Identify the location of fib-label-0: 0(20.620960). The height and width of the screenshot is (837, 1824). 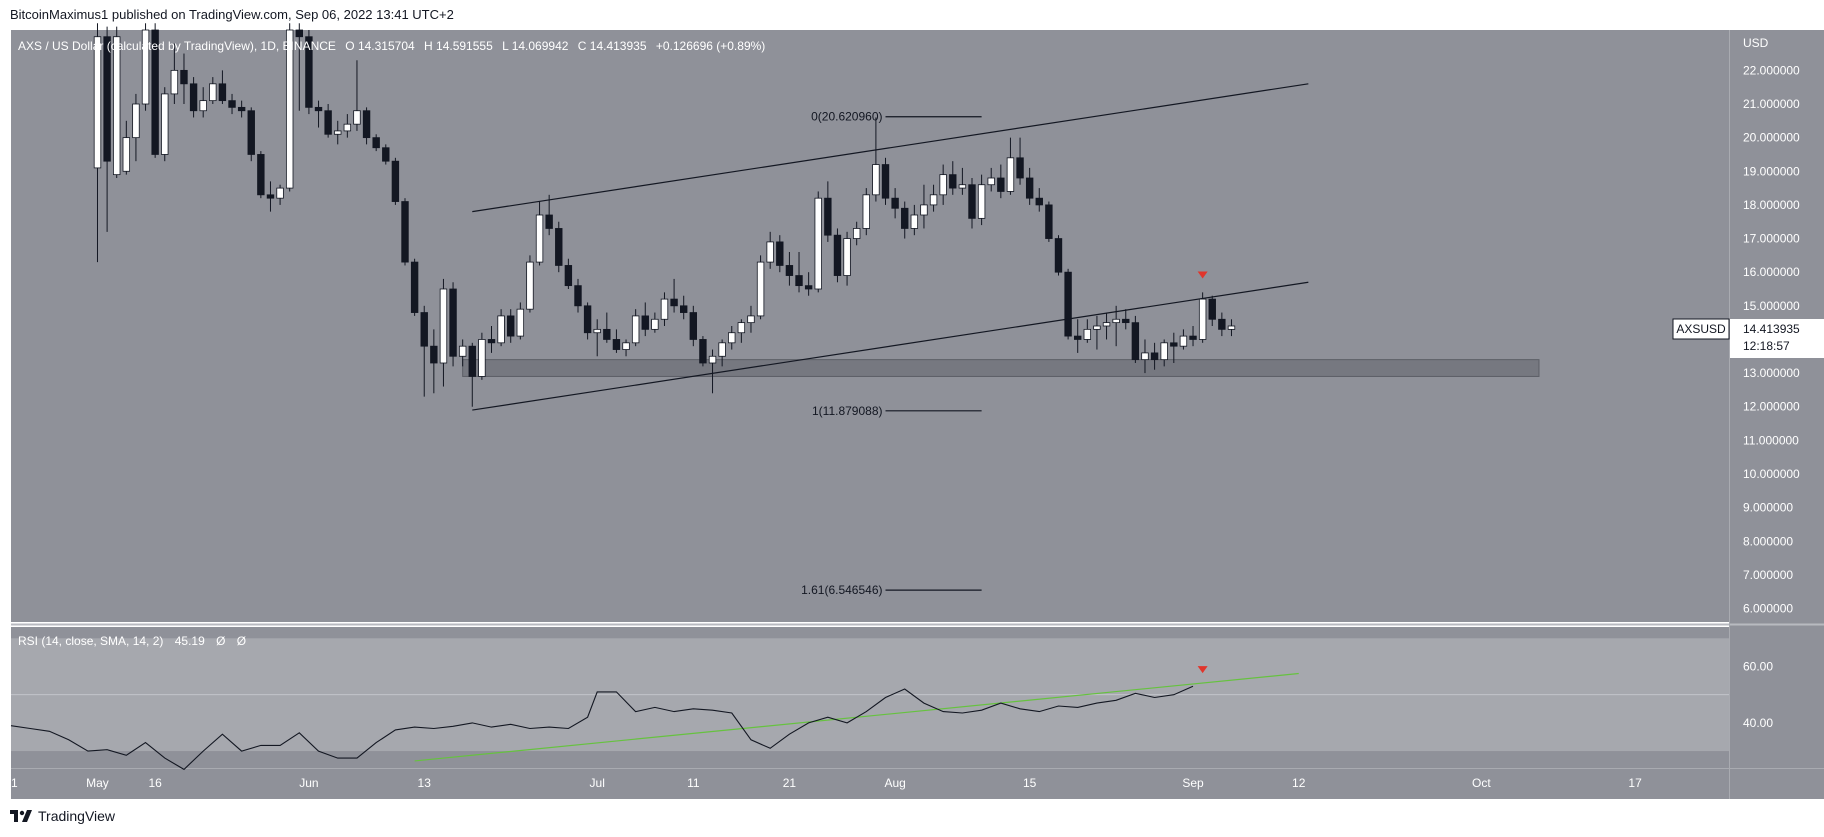
(846, 117).